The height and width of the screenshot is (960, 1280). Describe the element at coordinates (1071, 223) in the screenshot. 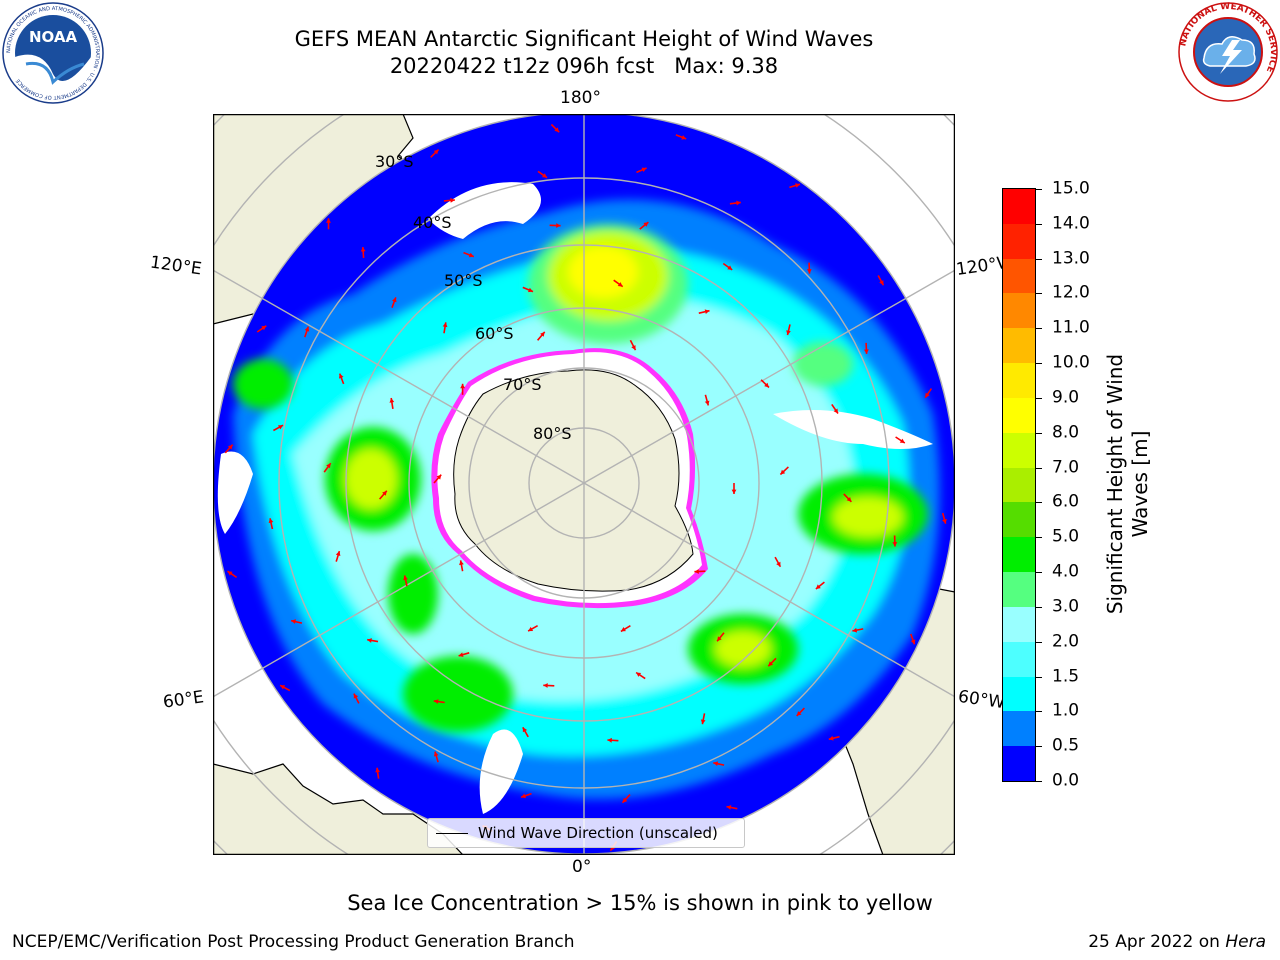

I see `colorbar-tick-label: 14.0` at that location.